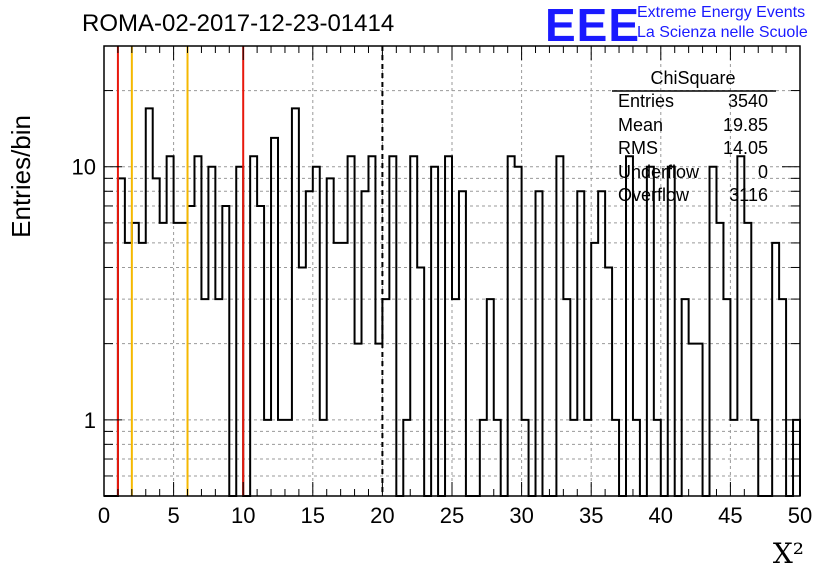 This screenshot has width=836, height=572. What do you see at coordinates (747, 101) in the screenshot?
I see `stats-value: 3540` at bounding box center [747, 101].